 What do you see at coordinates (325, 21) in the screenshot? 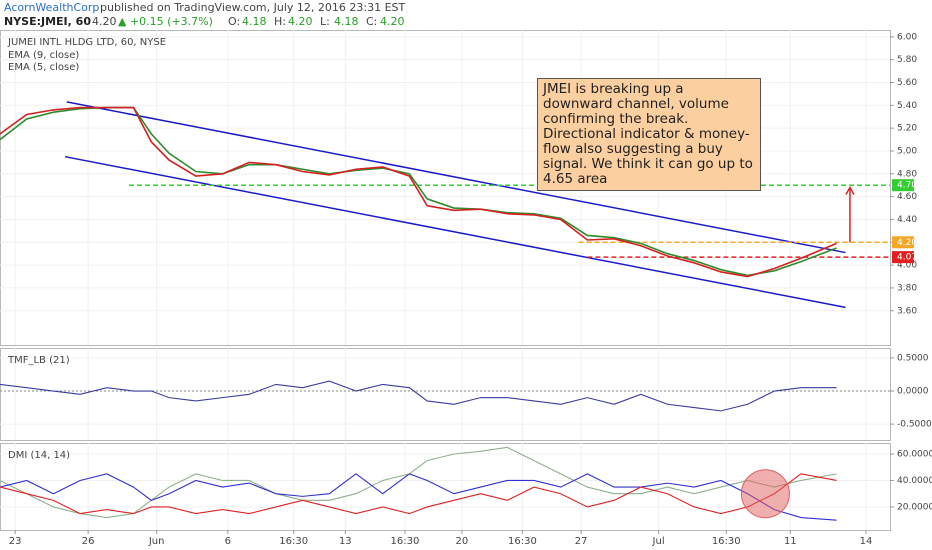
I see `ohlc-label: L:` at bounding box center [325, 21].